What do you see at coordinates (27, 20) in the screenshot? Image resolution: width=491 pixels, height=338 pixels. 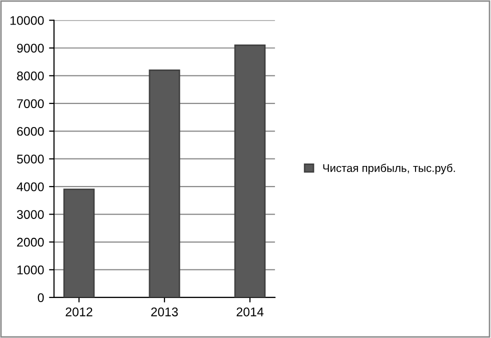 I see `y-tick-label: 10000` at bounding box center [27, 20].